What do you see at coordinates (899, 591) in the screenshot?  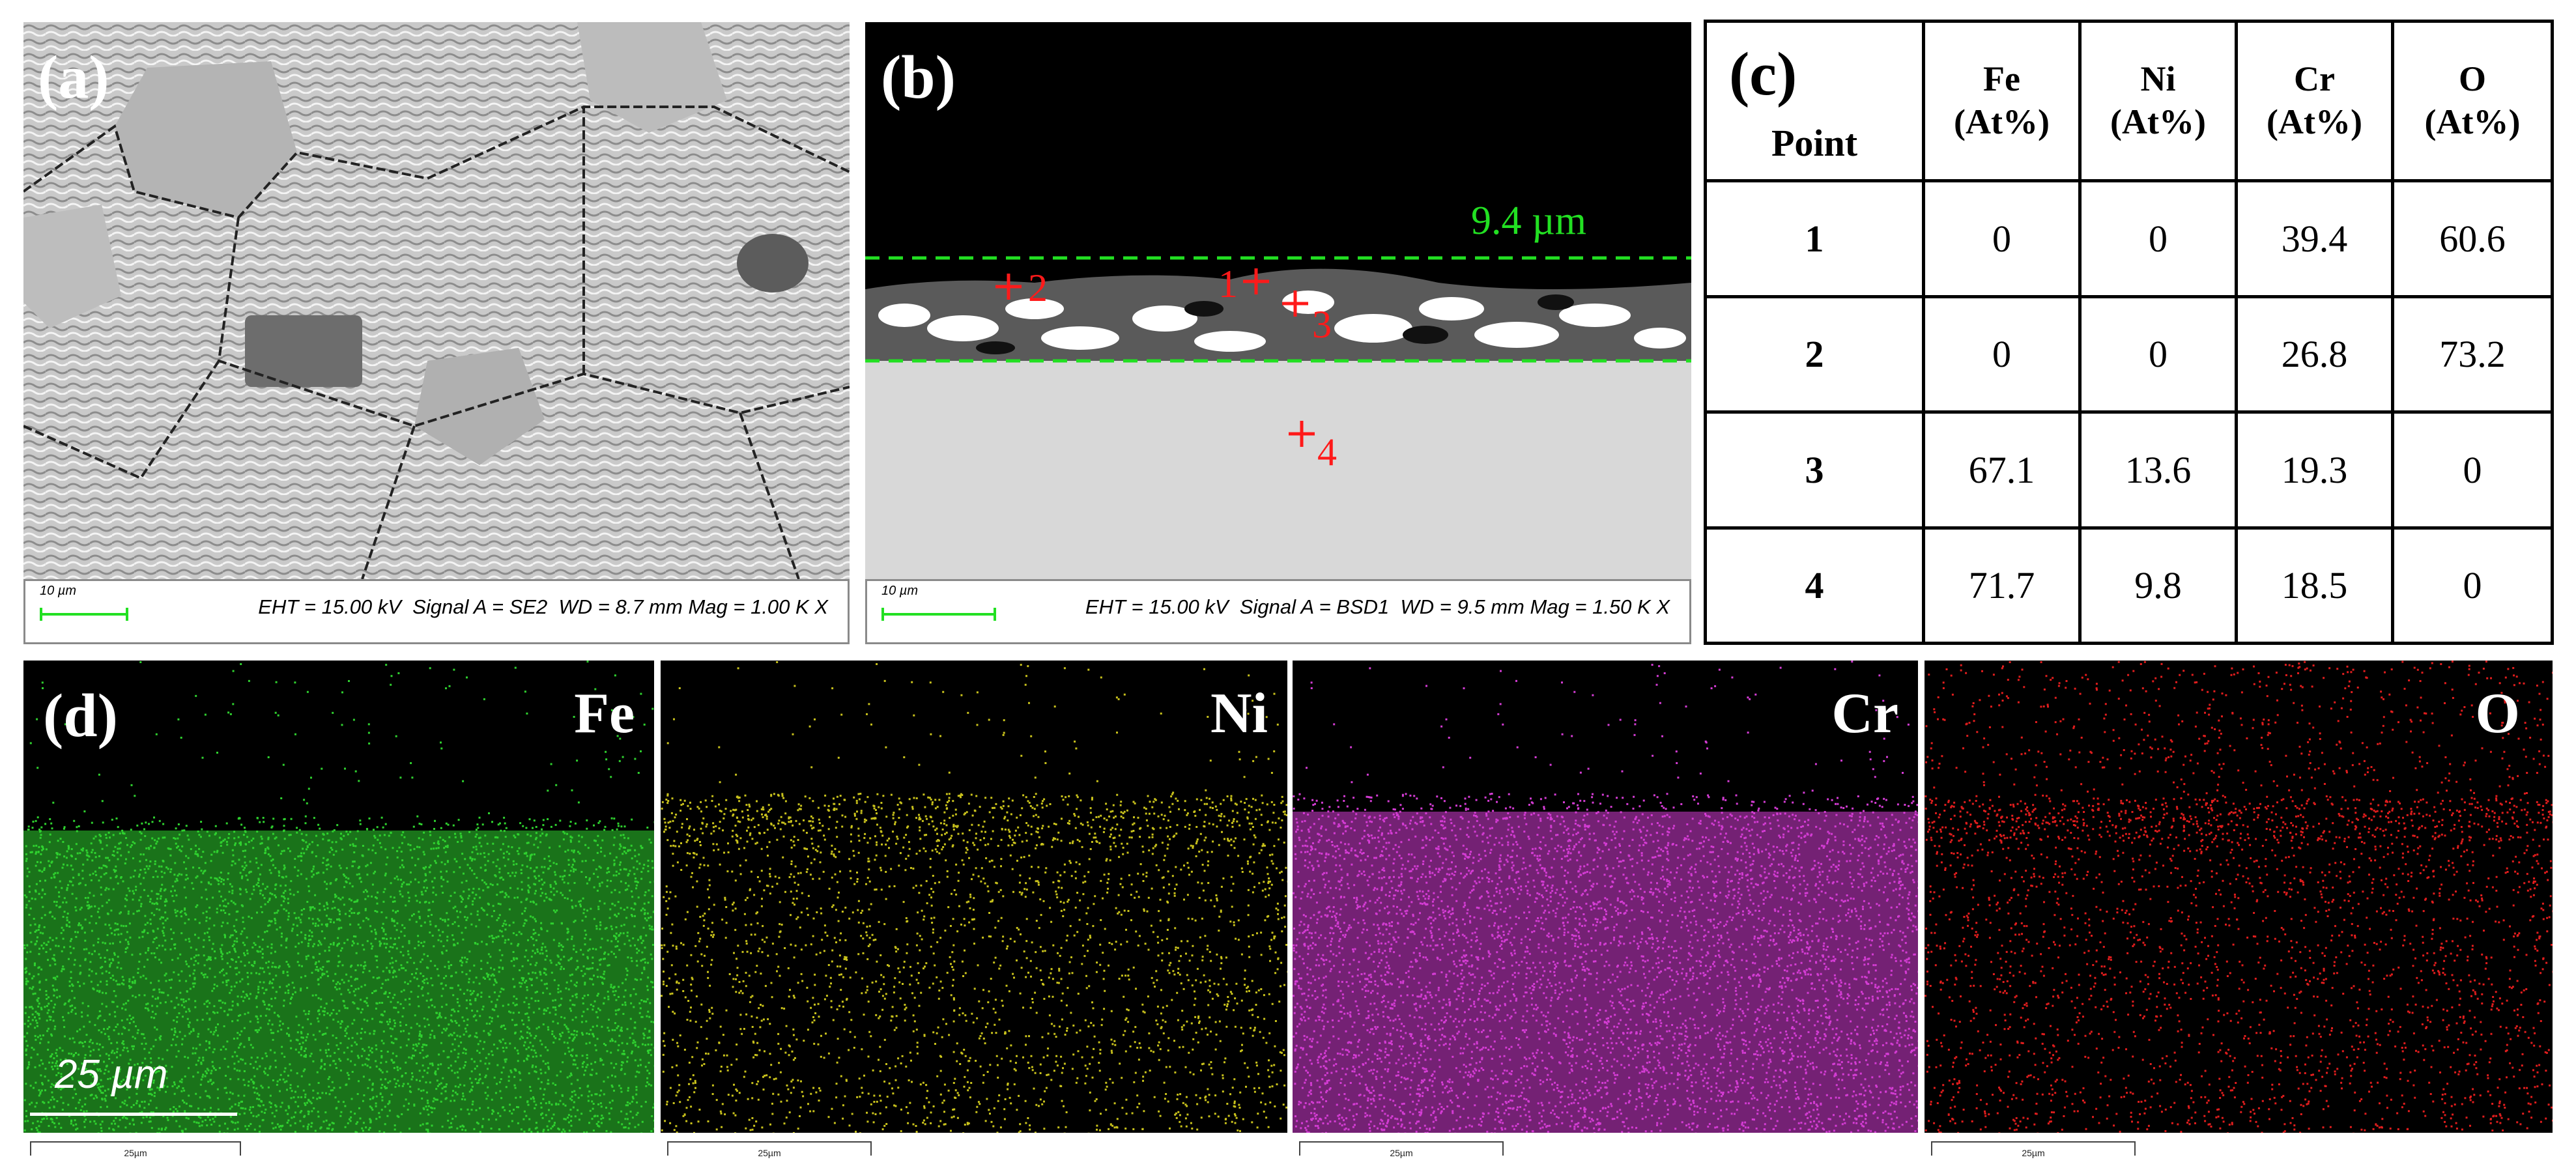 I see `panel-b-scale-text: 10 µm` at bounding box center [899, 591].